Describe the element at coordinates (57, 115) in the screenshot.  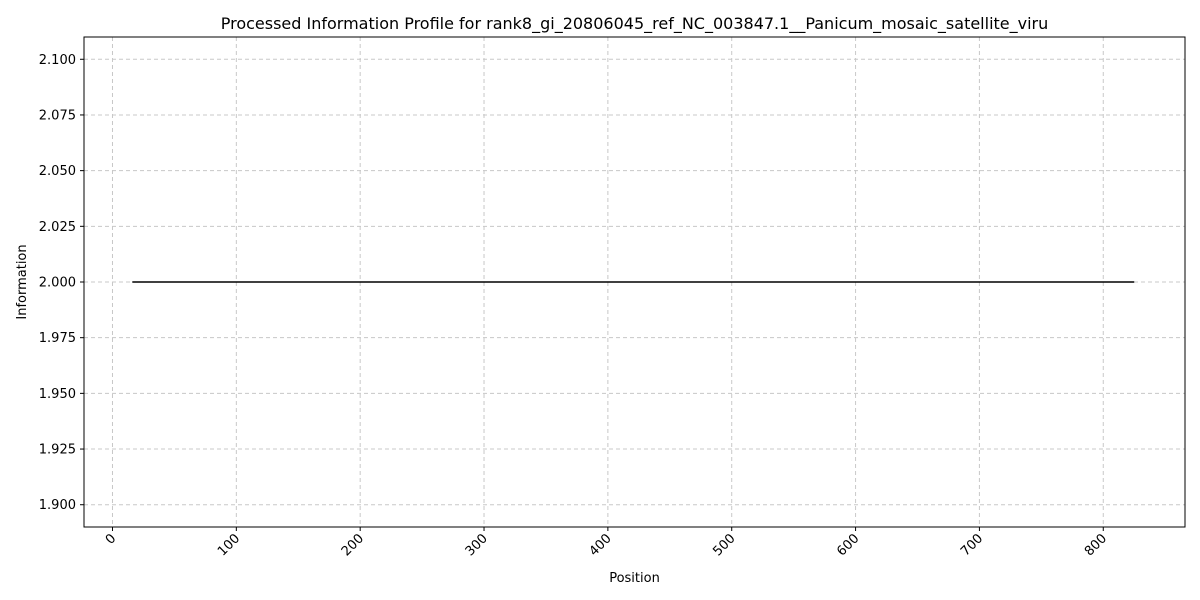
I see `y-tick-label: 2.075` at that location.